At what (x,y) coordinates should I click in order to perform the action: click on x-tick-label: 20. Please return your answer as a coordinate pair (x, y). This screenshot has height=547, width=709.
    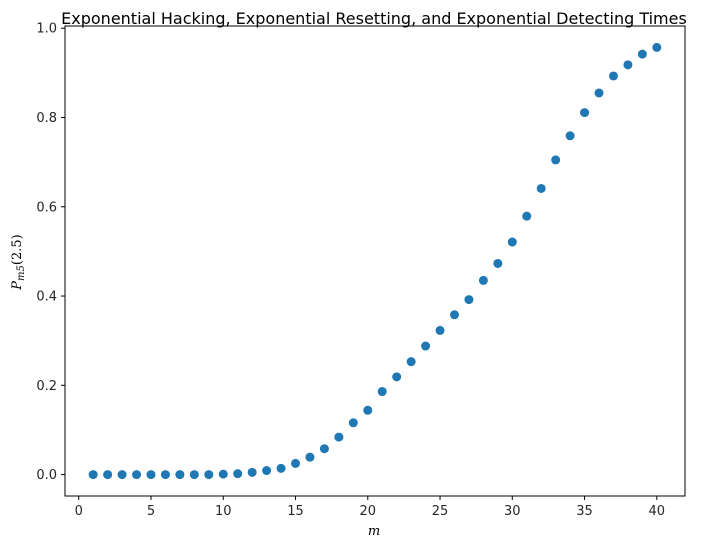
    Looking at the image, I should click on (368, 511).